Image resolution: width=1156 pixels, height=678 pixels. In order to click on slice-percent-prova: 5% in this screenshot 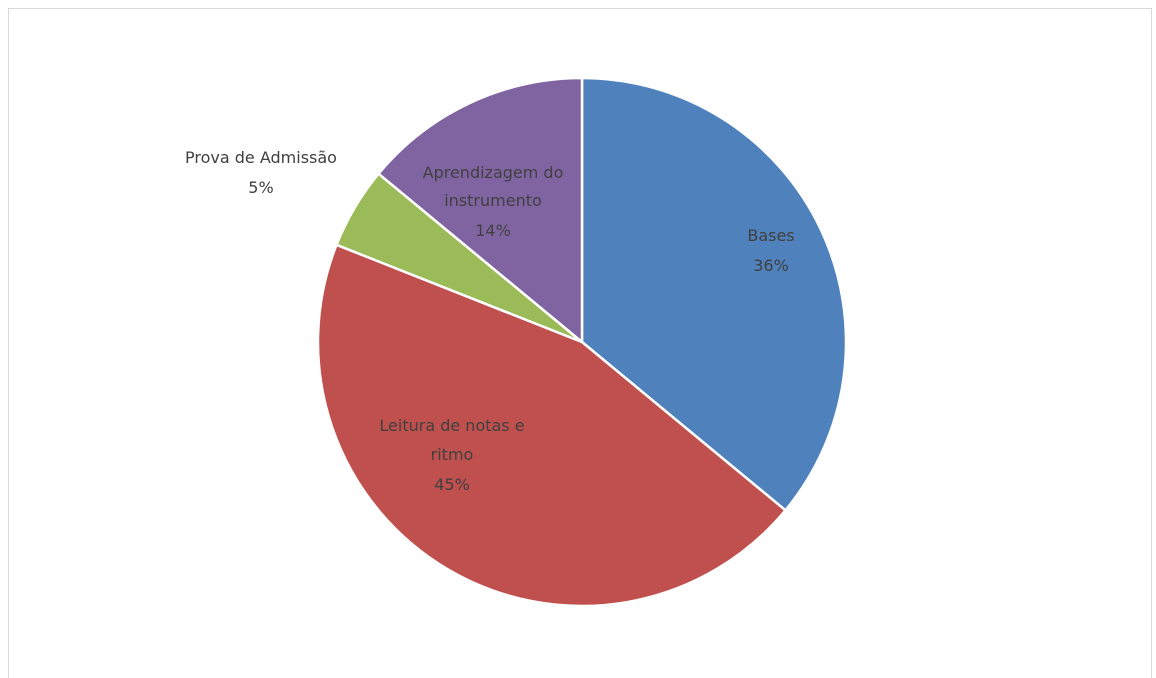, I will do `click(260, 187)`.